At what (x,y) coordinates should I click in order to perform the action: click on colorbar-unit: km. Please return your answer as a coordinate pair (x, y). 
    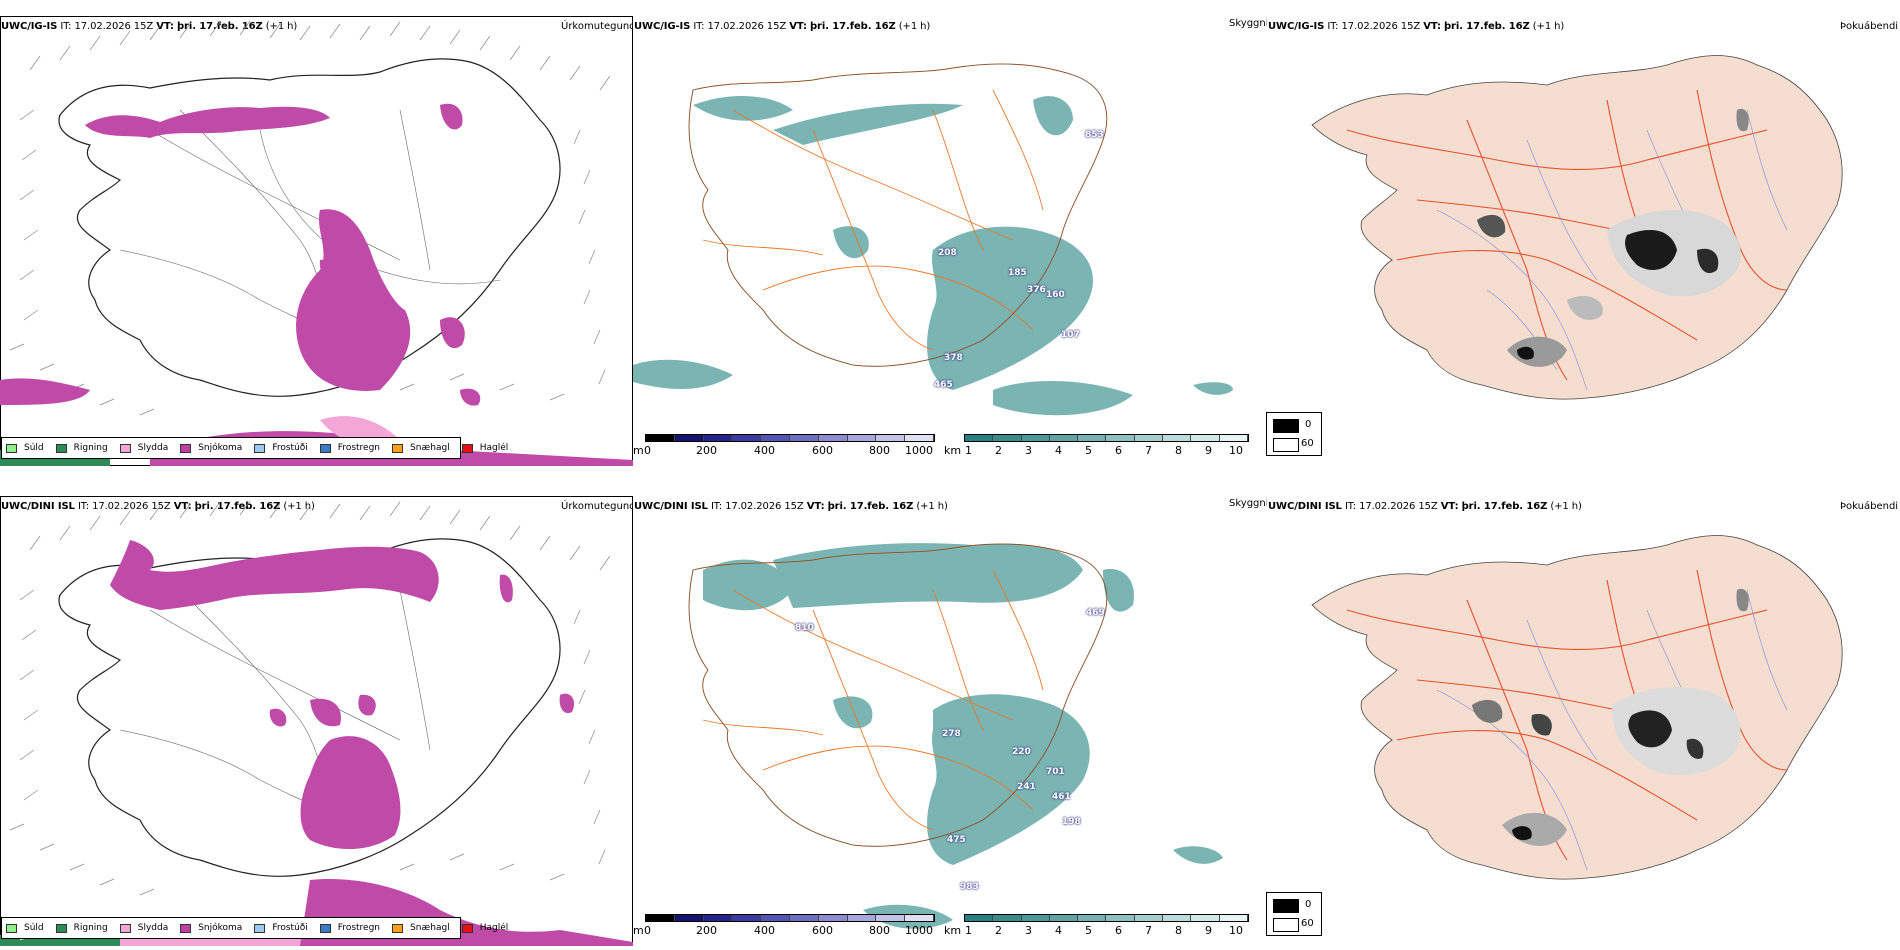
    Looking at the image, I should click on (953, 930).